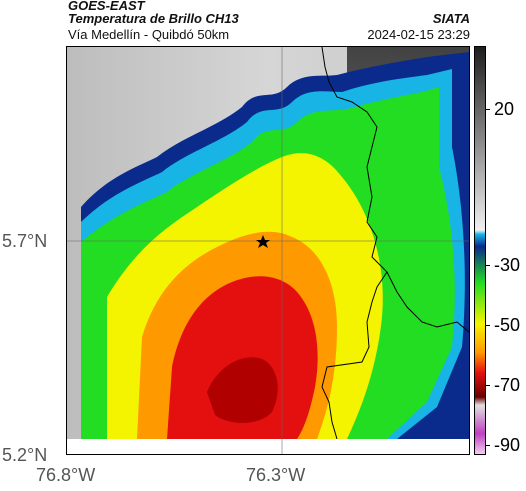 This screenshot has height=491, width=526. I want to click on cloud-red-region, so click(242, 357).